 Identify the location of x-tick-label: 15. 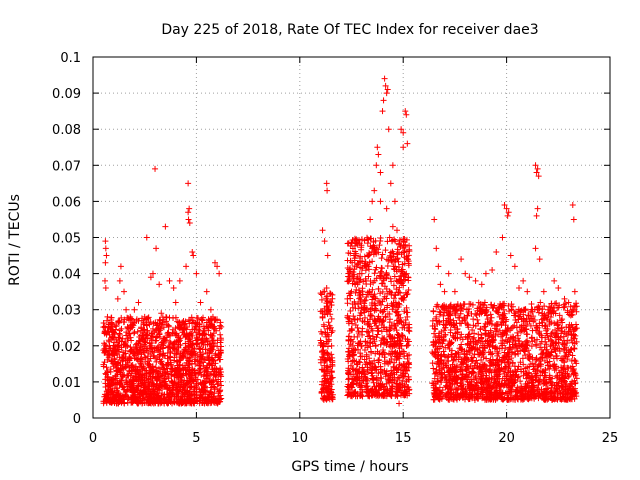
(403, 438).